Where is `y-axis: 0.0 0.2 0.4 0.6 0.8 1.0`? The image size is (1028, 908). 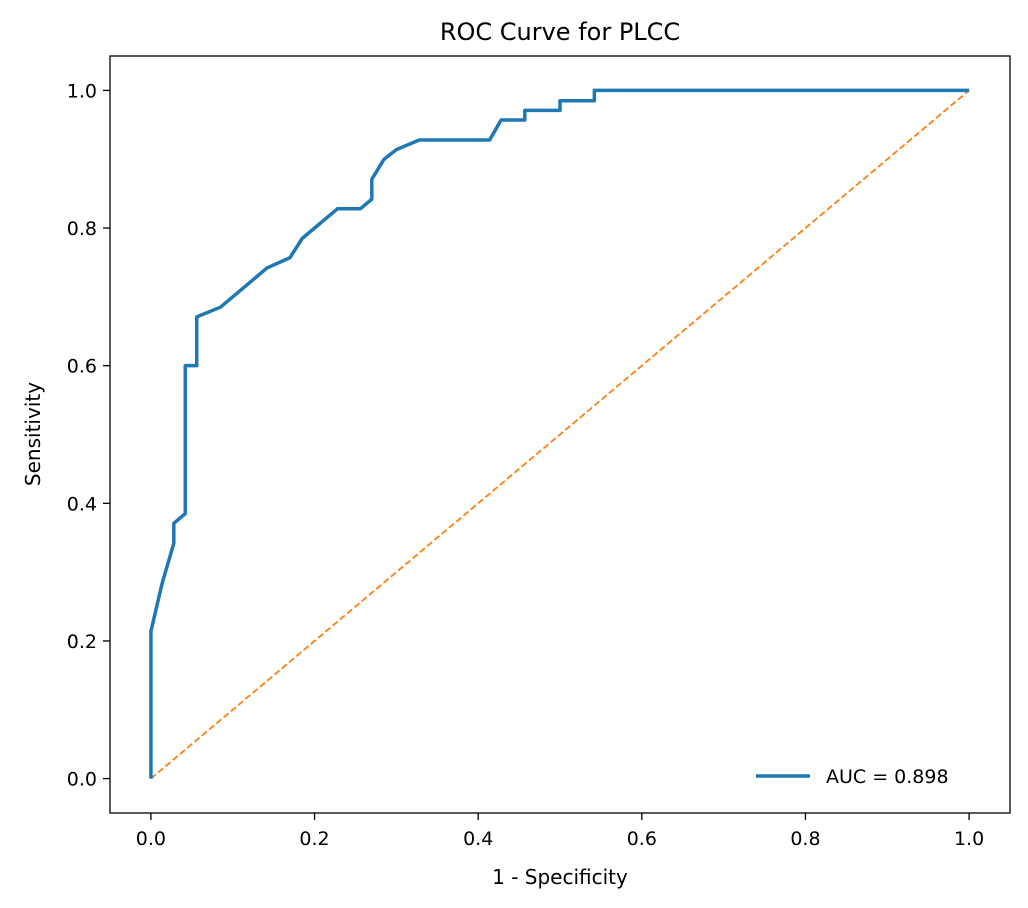 y-axis: 0.0 0.2 0.4 0.6 0.8 1.0 is located at coordinates (88, 435).